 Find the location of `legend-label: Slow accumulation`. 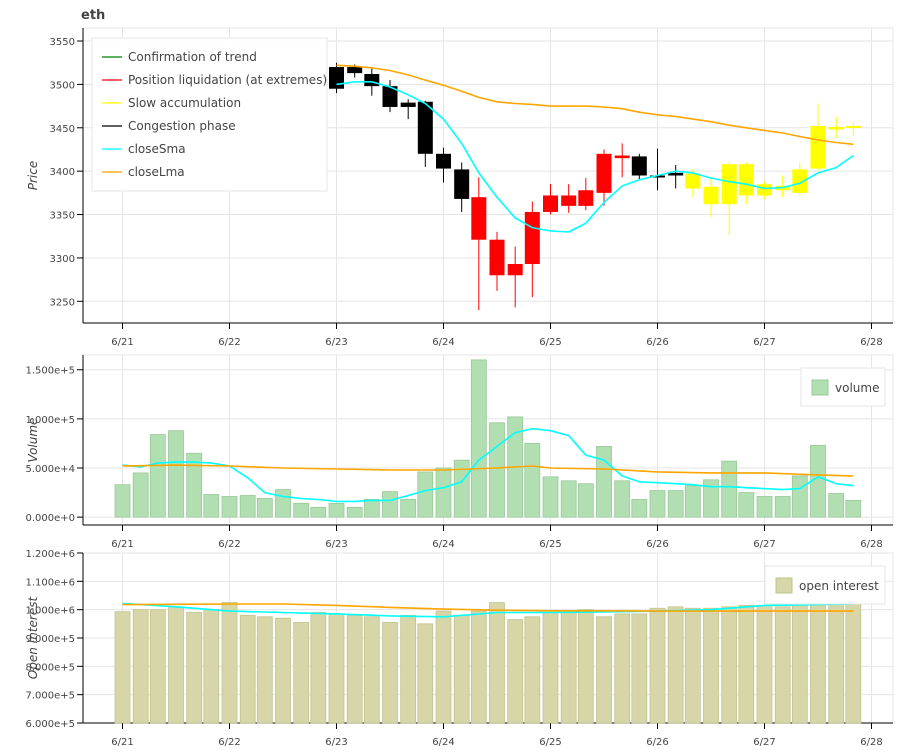

legend-label: Slow accumulation is located at coordinates (184, 103).